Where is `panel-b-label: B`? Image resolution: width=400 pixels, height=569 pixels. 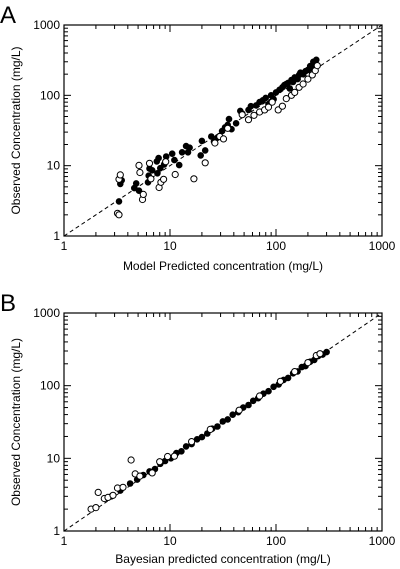
panel-b-label: B is located at coordinates (8, 303).